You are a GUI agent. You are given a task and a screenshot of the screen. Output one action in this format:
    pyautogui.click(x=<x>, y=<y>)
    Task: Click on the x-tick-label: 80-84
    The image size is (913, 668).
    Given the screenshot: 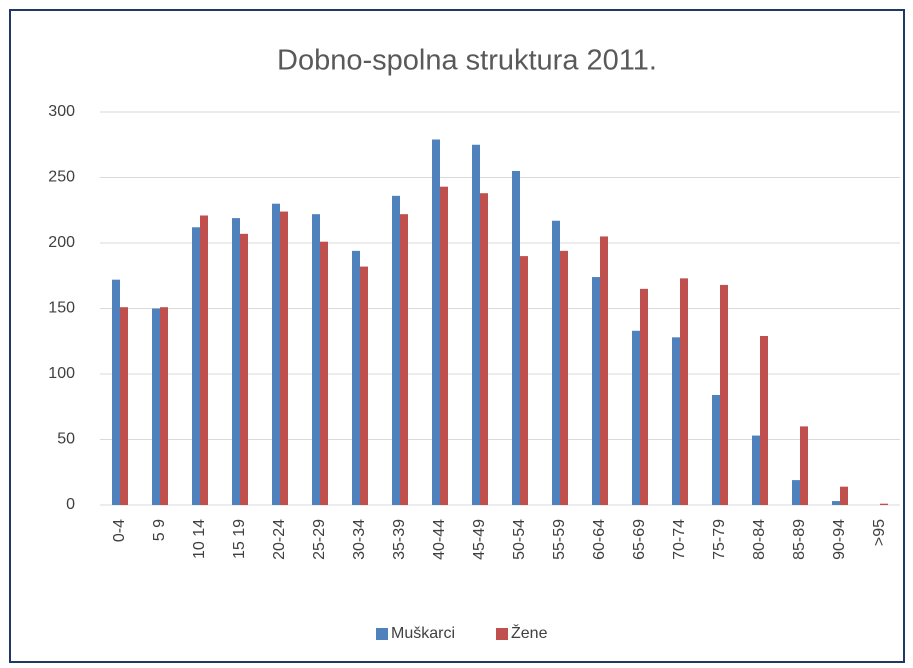 What is the action you would take?
    pyautogui.click(x=759, y=539)
    